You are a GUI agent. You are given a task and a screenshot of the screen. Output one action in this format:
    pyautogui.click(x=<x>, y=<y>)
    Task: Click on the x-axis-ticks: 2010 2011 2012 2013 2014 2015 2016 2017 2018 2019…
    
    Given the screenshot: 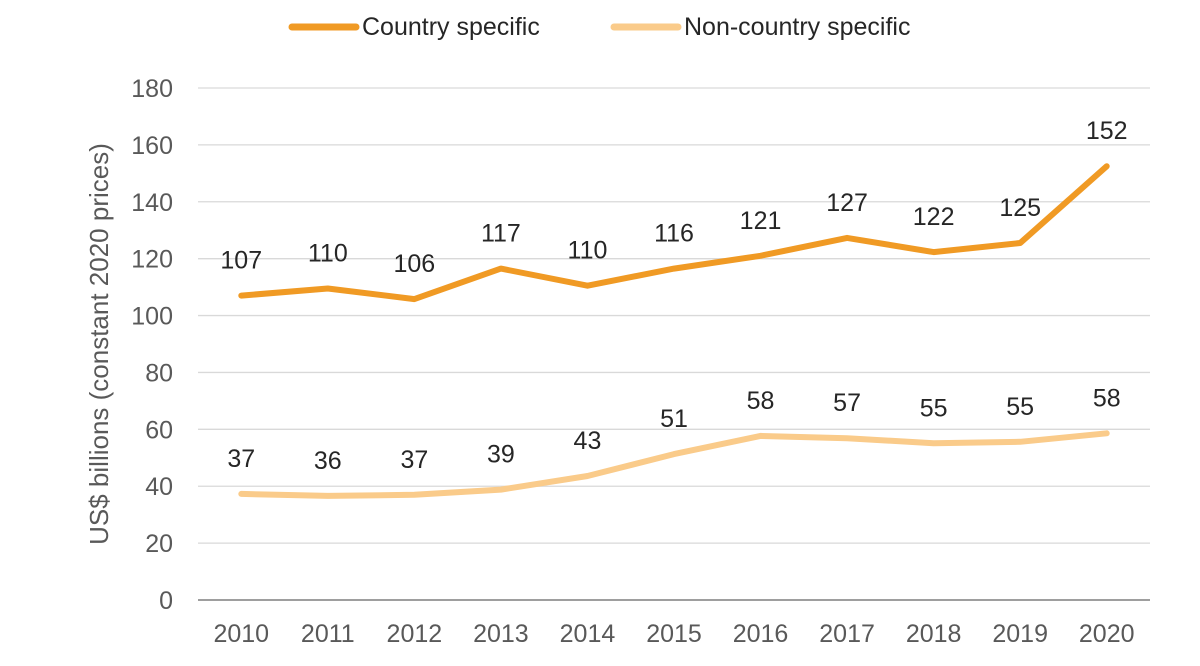 What is the action you would take?
    pyautogui.click(x=673, y=634)
    